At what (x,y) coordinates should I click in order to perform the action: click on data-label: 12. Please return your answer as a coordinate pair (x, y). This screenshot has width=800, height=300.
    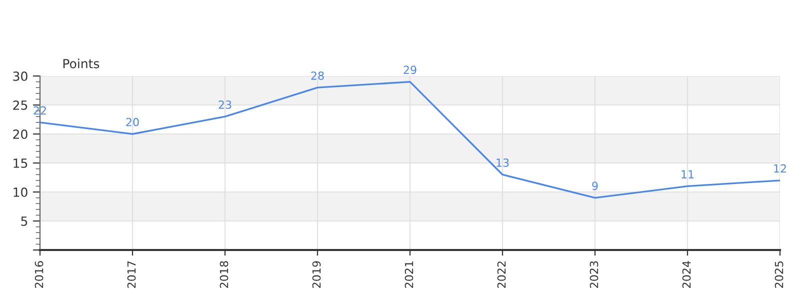
    Looking at the image, I should click on (780, 168).